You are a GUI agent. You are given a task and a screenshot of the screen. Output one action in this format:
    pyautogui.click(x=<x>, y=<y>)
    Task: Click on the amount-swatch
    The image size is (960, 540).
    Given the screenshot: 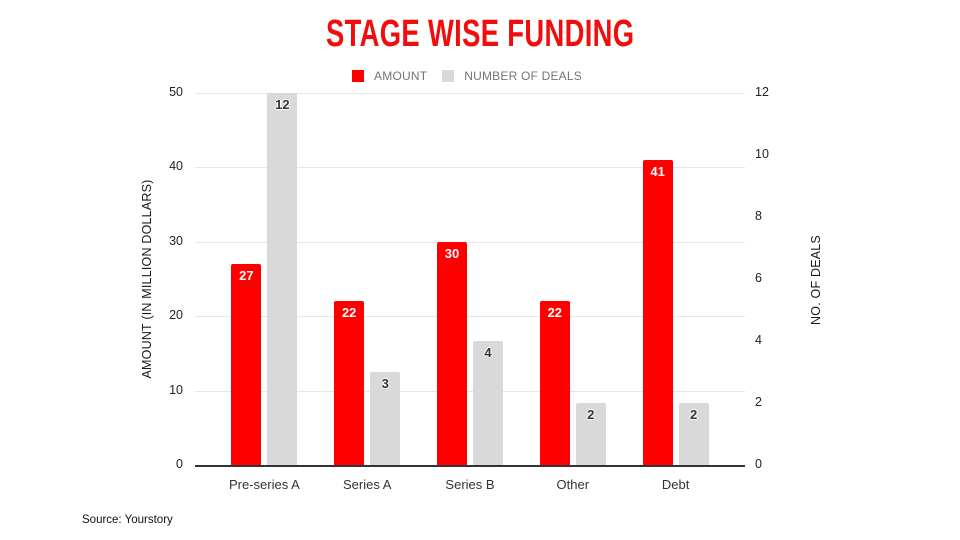 What is the action you would take?
    pyautogui.click(x=358, y=76)
    